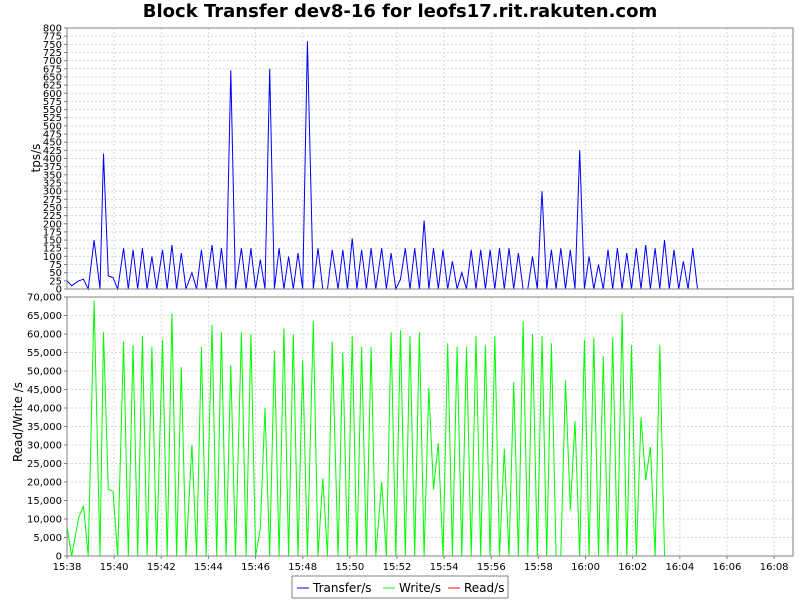  I want to click on tps-y-tick-label: 725, so click(52, 53).